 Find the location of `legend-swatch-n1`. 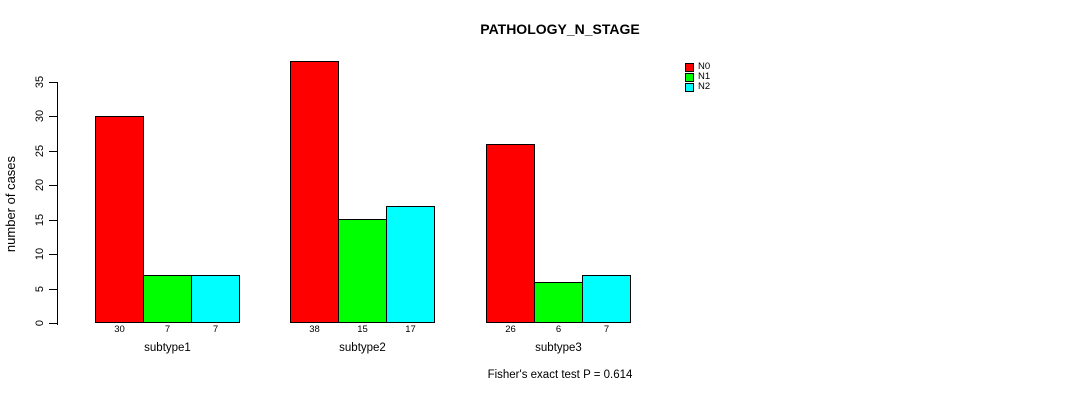

legend-swatch-n1 is located at coordinates (689, 77).